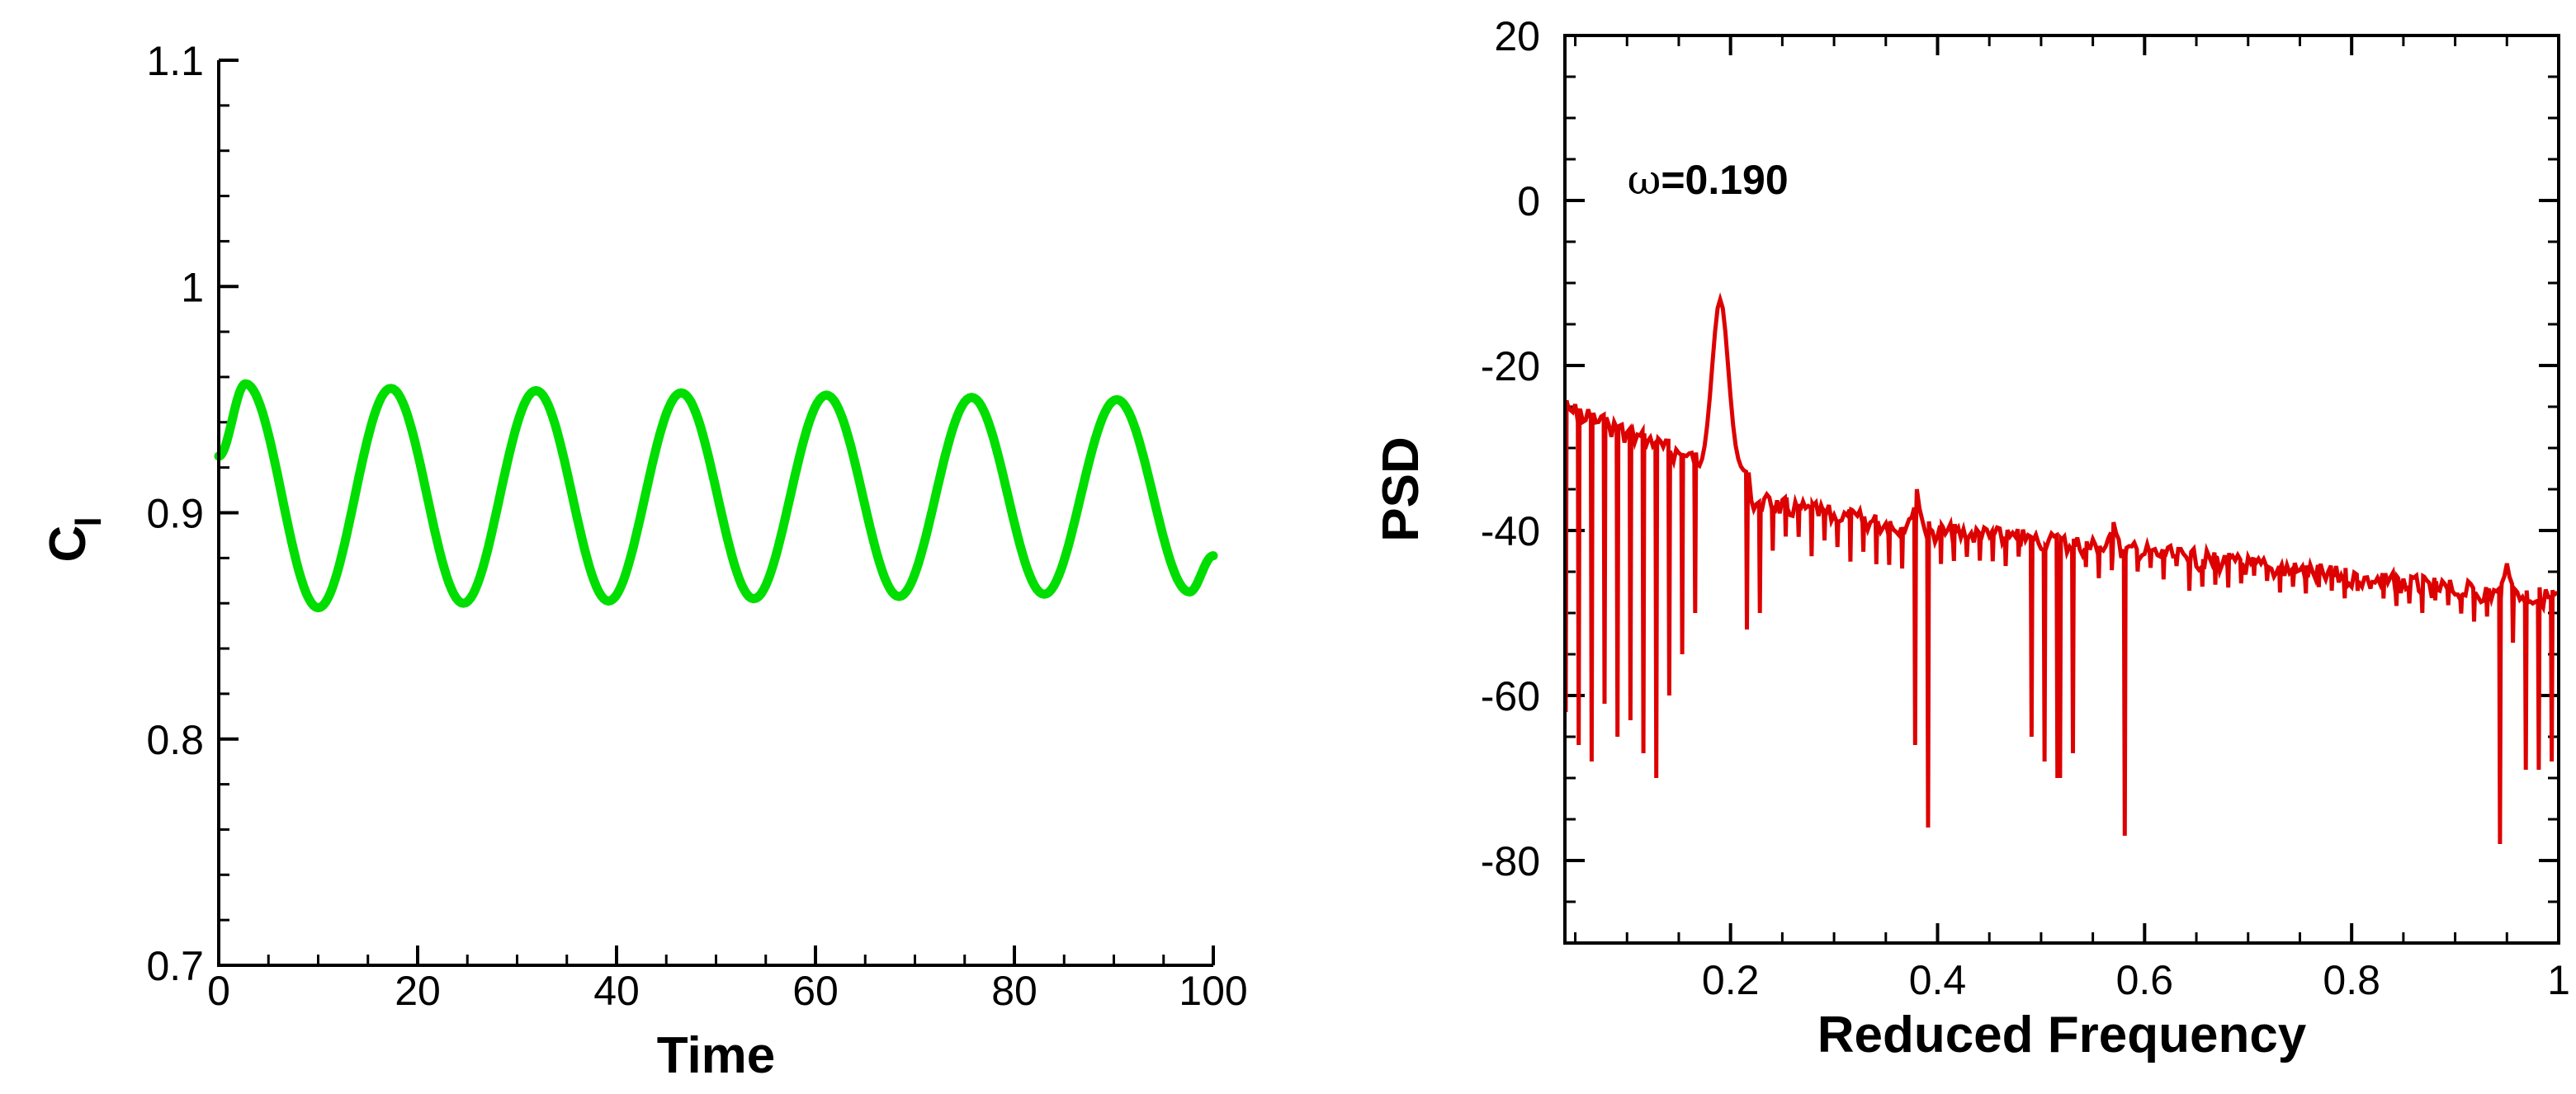  What do you see at coordinates (616, 991) in the screenshot?
I see `left-x-tick-label: 40` at bounding box center [616, 991].